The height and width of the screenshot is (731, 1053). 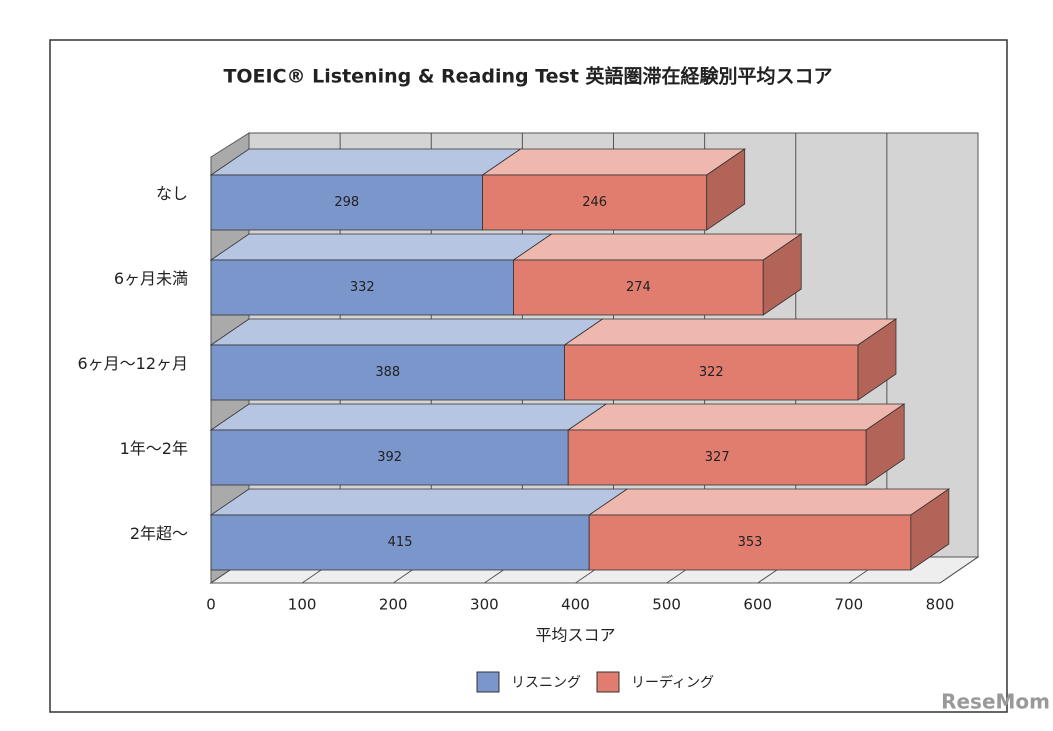 I want to click on value-label: 392, so click(x=389, y=457).